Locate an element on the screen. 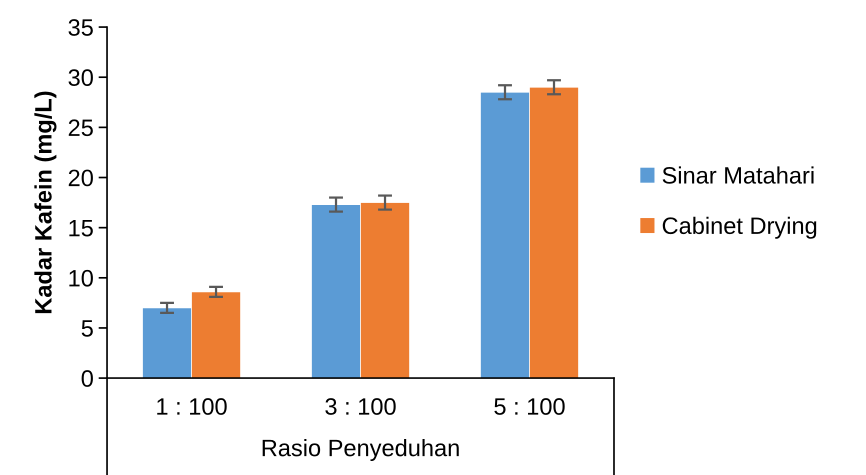 The image size is (866, 475). x-axis-title: Rasio Penyeduhan is located at coordinates (360, 450).